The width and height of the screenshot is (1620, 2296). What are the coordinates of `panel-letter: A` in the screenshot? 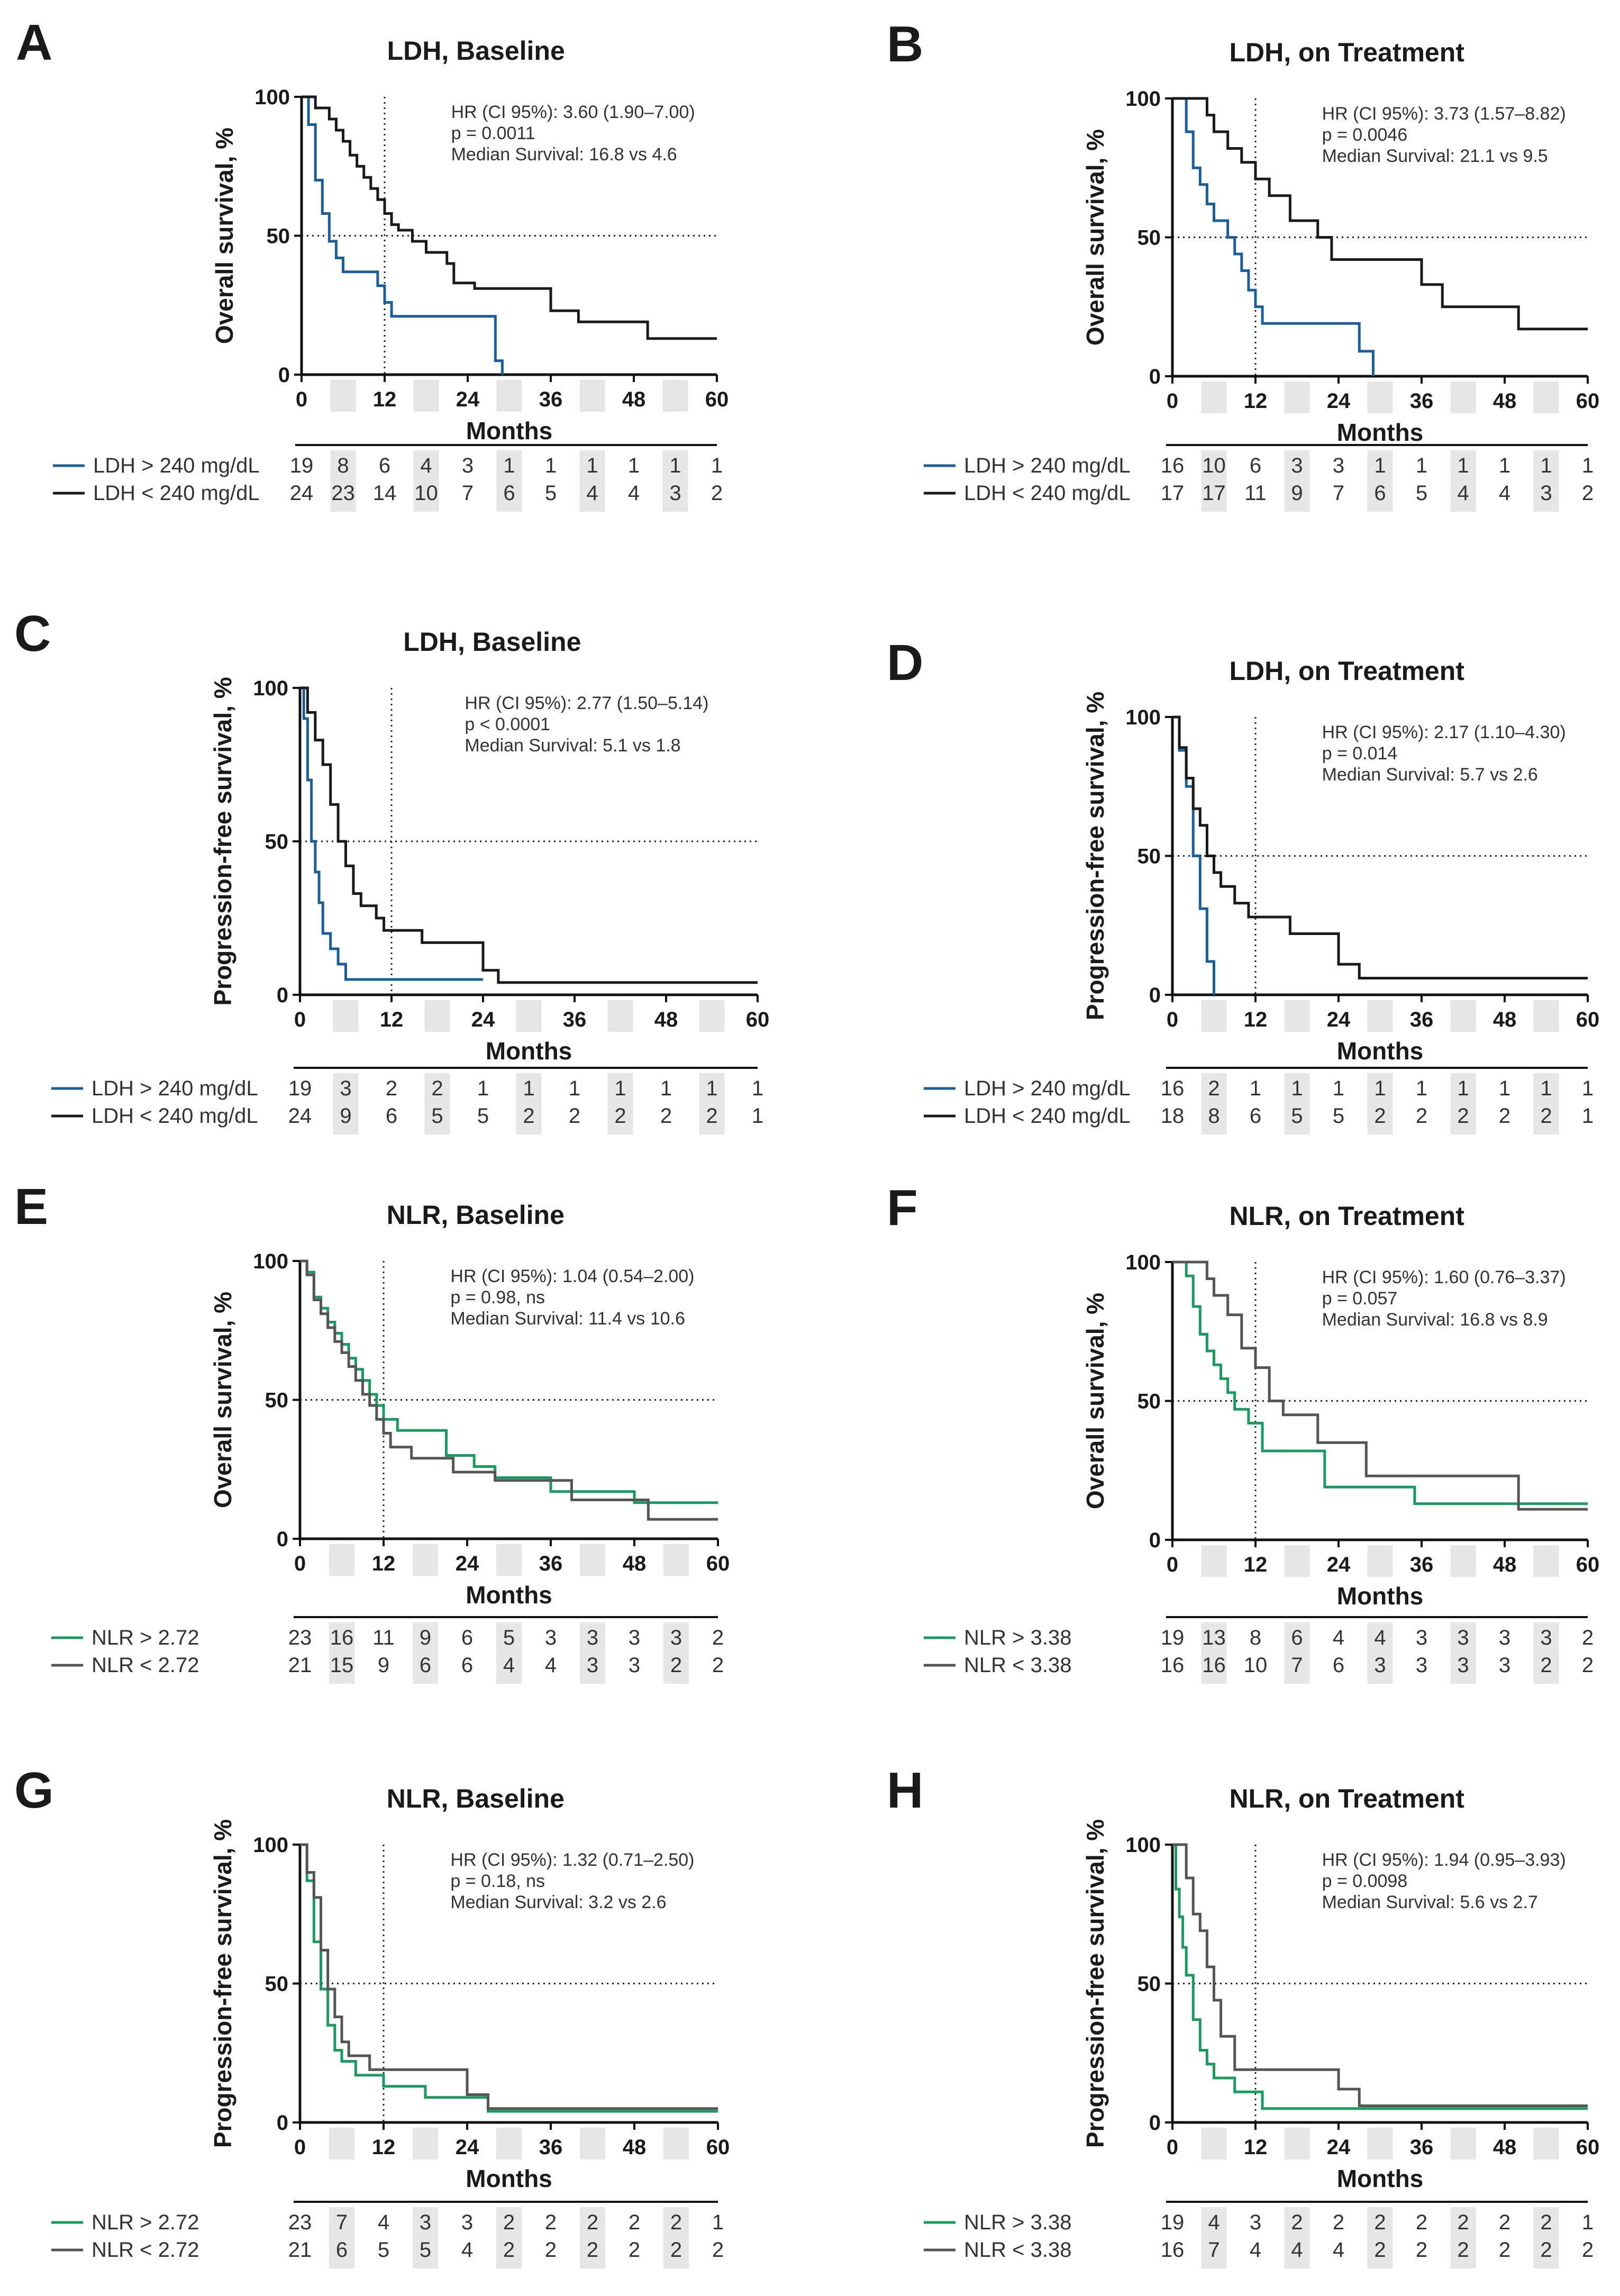 It's located at (34, 42).